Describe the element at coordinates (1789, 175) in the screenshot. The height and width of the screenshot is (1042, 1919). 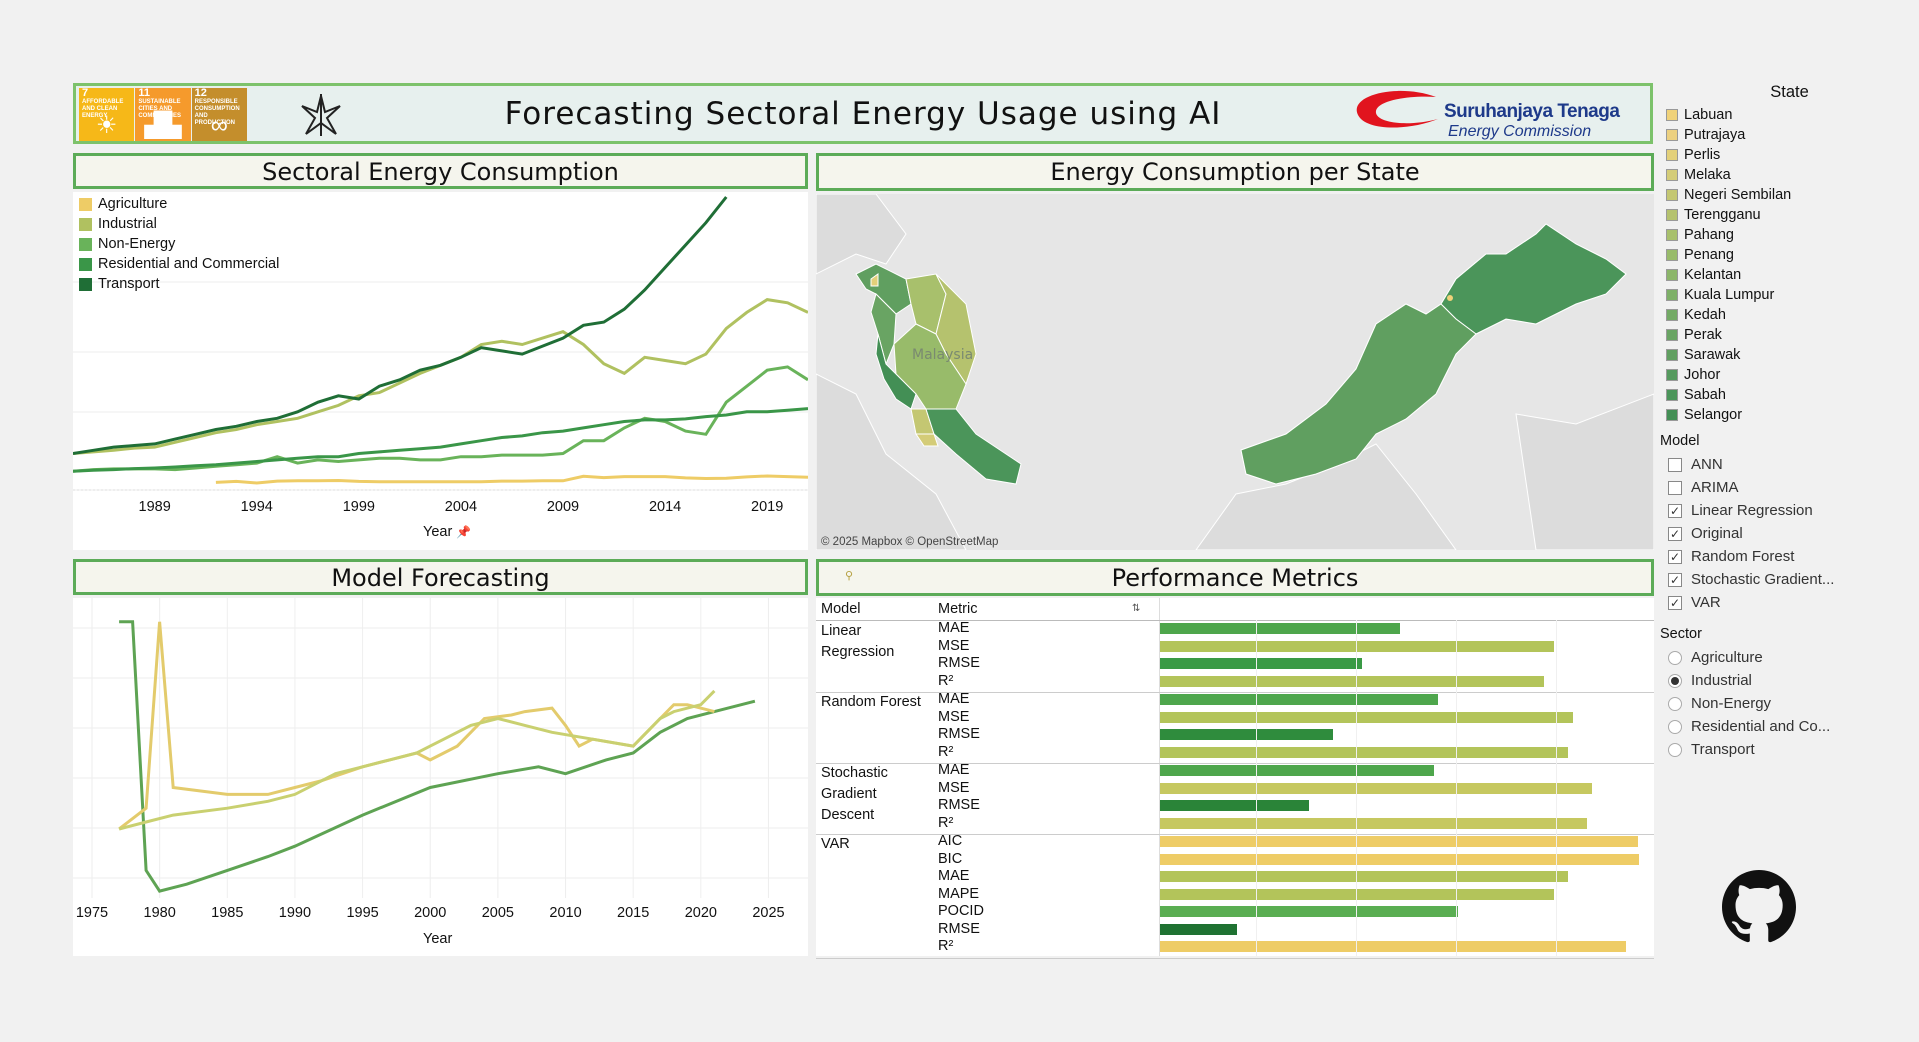
I see `state-legend-item: Melaka` at that location.